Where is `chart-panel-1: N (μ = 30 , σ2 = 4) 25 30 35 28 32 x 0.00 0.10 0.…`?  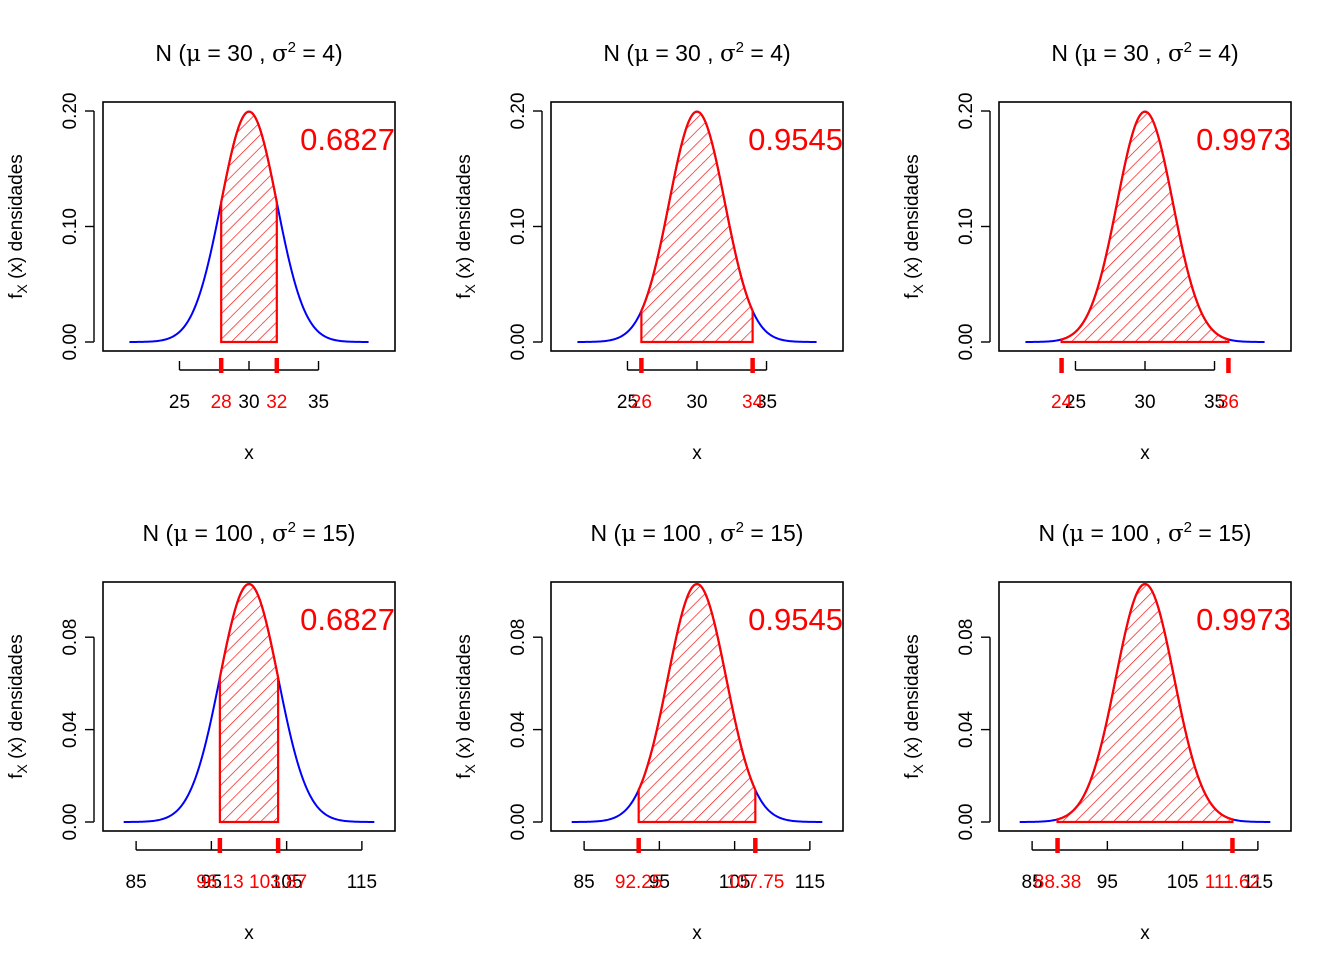
chart-panel-1: N (μ = 30 , σ2 = 4) 25 30 35 28 32 x 0.00 0.10 0.… is located at coordinates (201, 251).